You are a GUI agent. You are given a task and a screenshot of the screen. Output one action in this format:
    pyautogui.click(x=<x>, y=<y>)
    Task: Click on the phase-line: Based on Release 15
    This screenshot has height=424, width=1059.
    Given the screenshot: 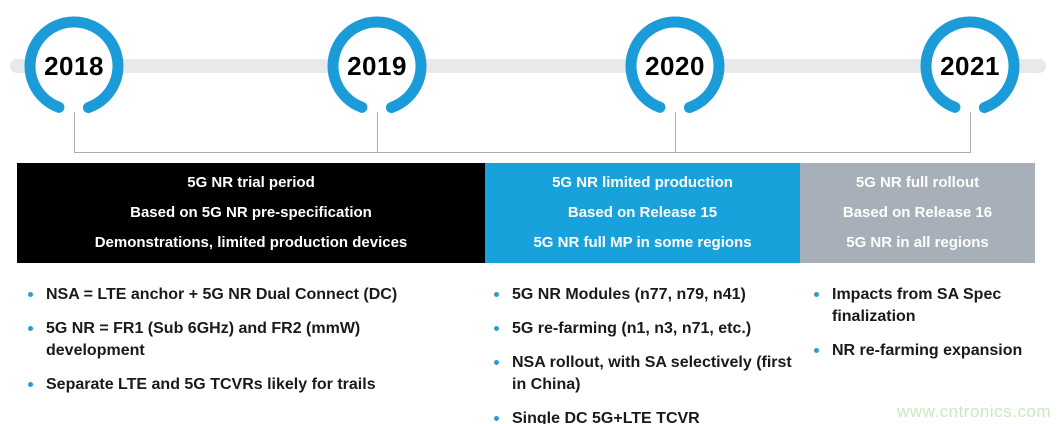 What is the action you would take?
    pyautogui.click(x=642, y=212)
    